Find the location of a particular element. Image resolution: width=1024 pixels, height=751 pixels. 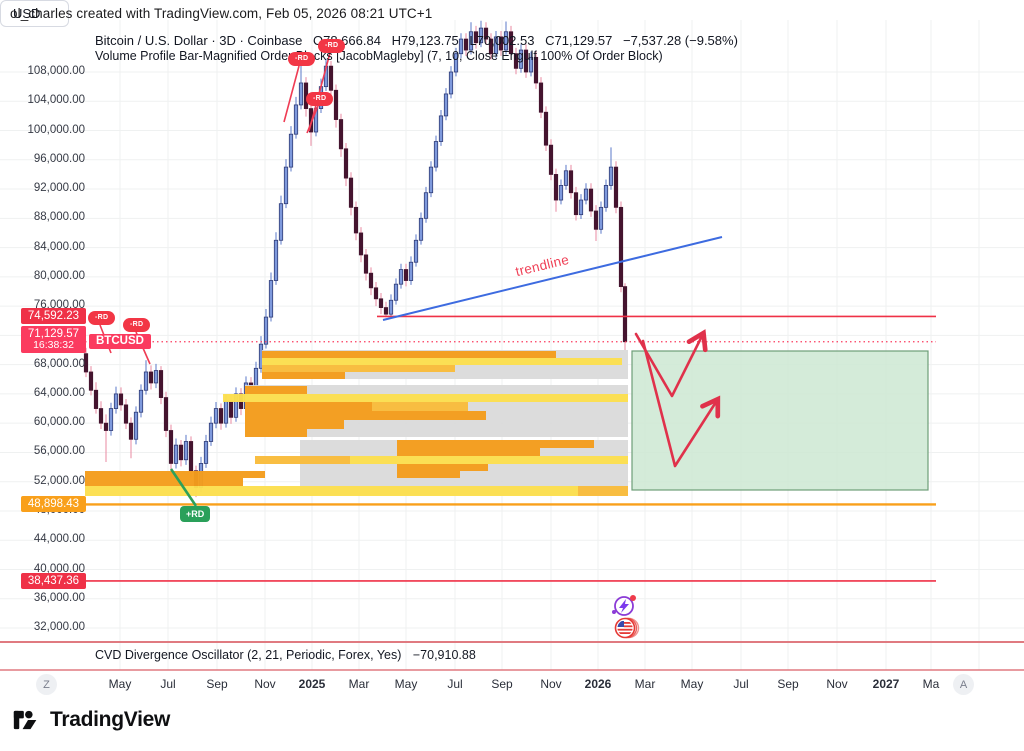

symbol-title: Bitcoin / U.S. Dollar · 3D · Coinbase is located at coordinates (199, 40).